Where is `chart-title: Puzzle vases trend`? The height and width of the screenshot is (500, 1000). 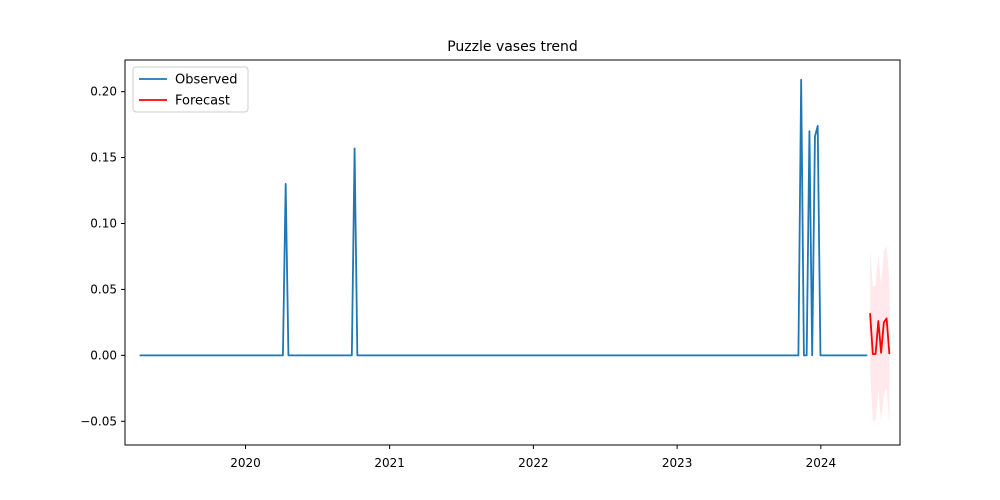 chart-title: Puzzle vases trend is located at coordinates (512, 47).